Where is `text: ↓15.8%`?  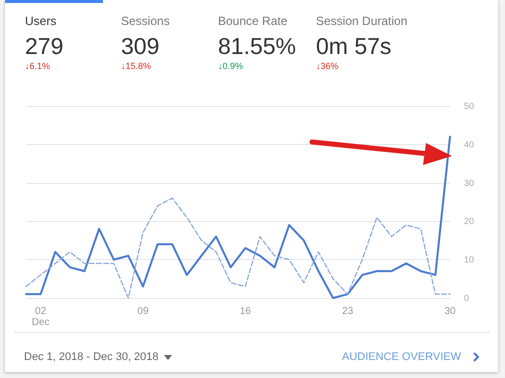 text: ↓15.8% is located at coordinates (136, 66).